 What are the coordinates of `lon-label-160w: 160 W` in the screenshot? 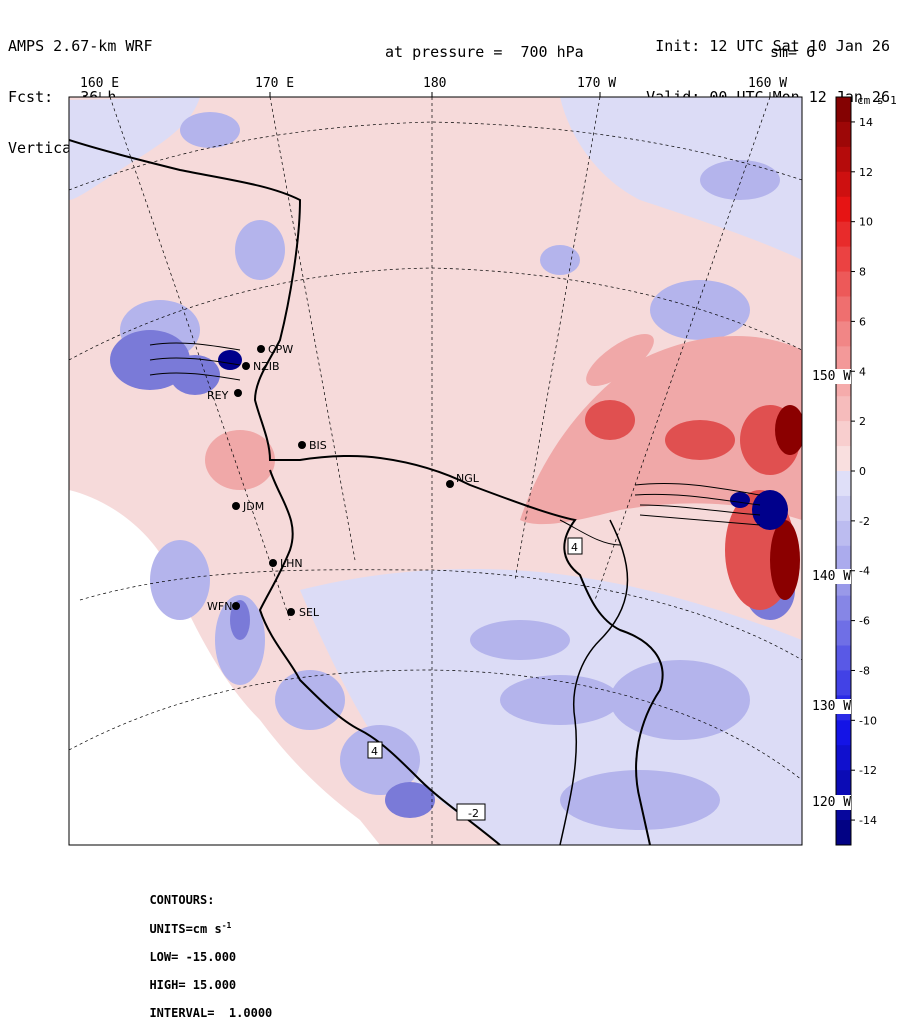 It's located at (768, 83).